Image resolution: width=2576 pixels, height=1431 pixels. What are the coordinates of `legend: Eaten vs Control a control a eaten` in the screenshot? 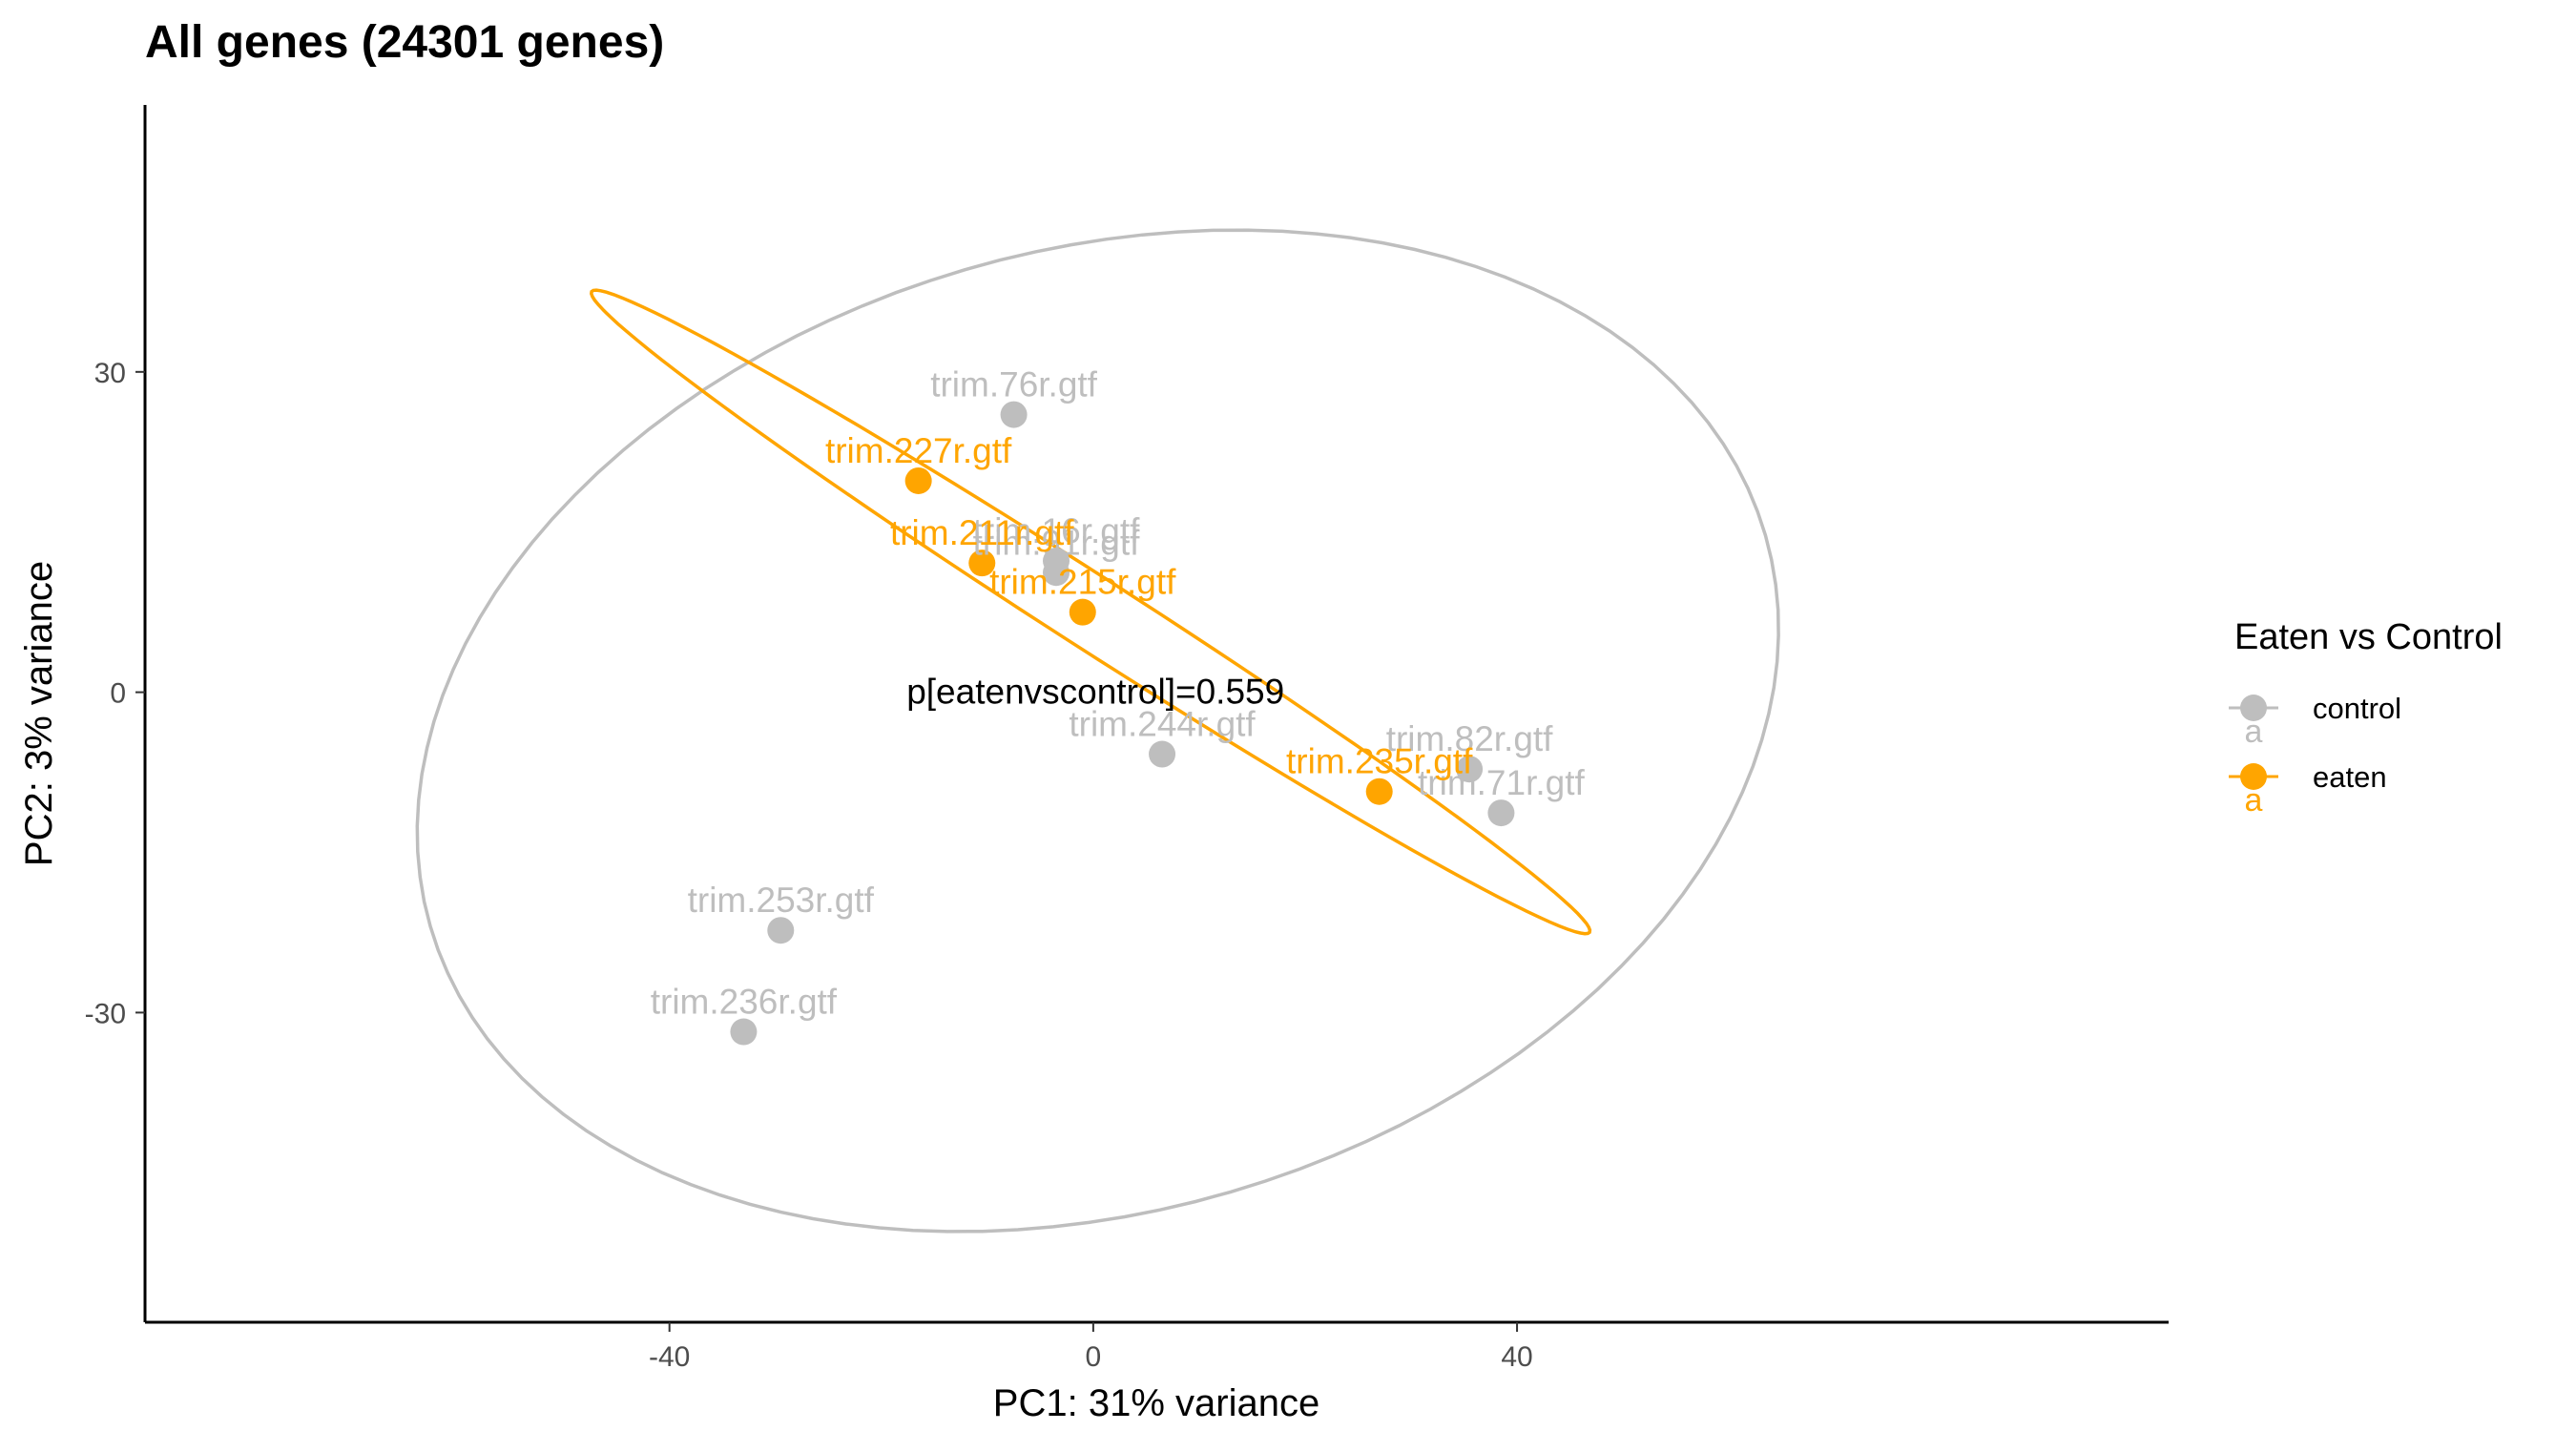 It's located at (2366, 718).